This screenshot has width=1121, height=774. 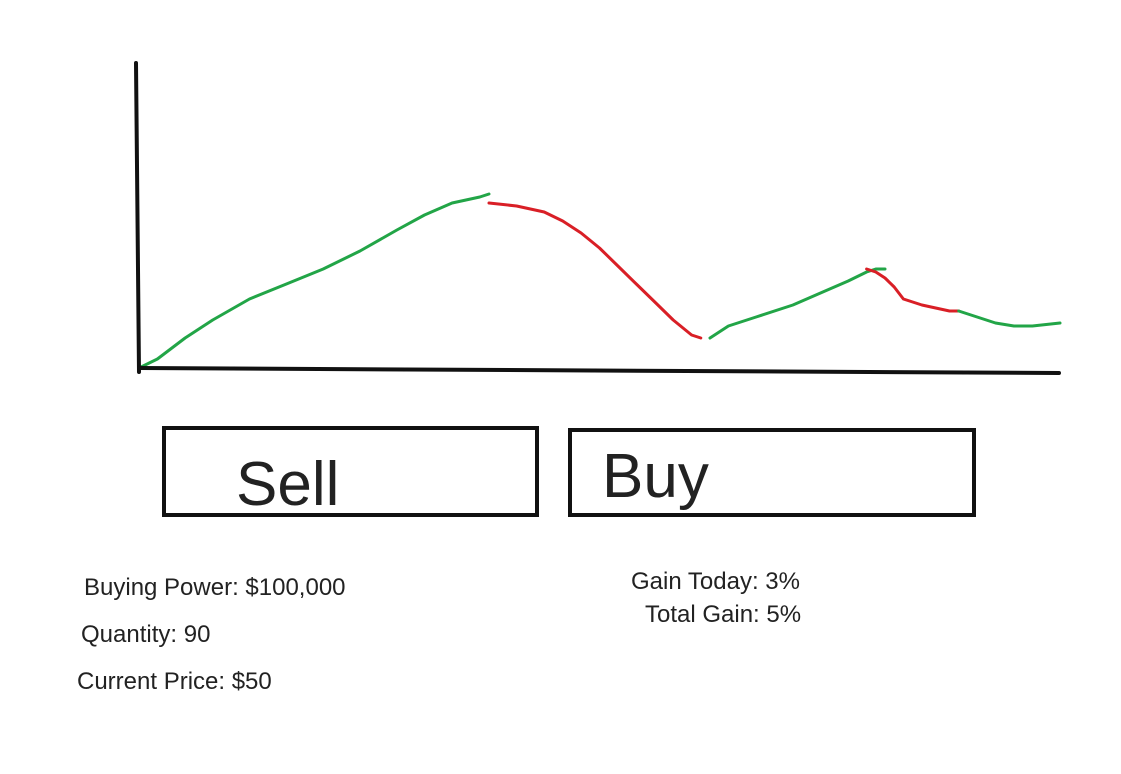 What do you see at coordinates (772, 472) in the screenshot?
I see `buy-button: Buy` at bounding box center [772, 472].